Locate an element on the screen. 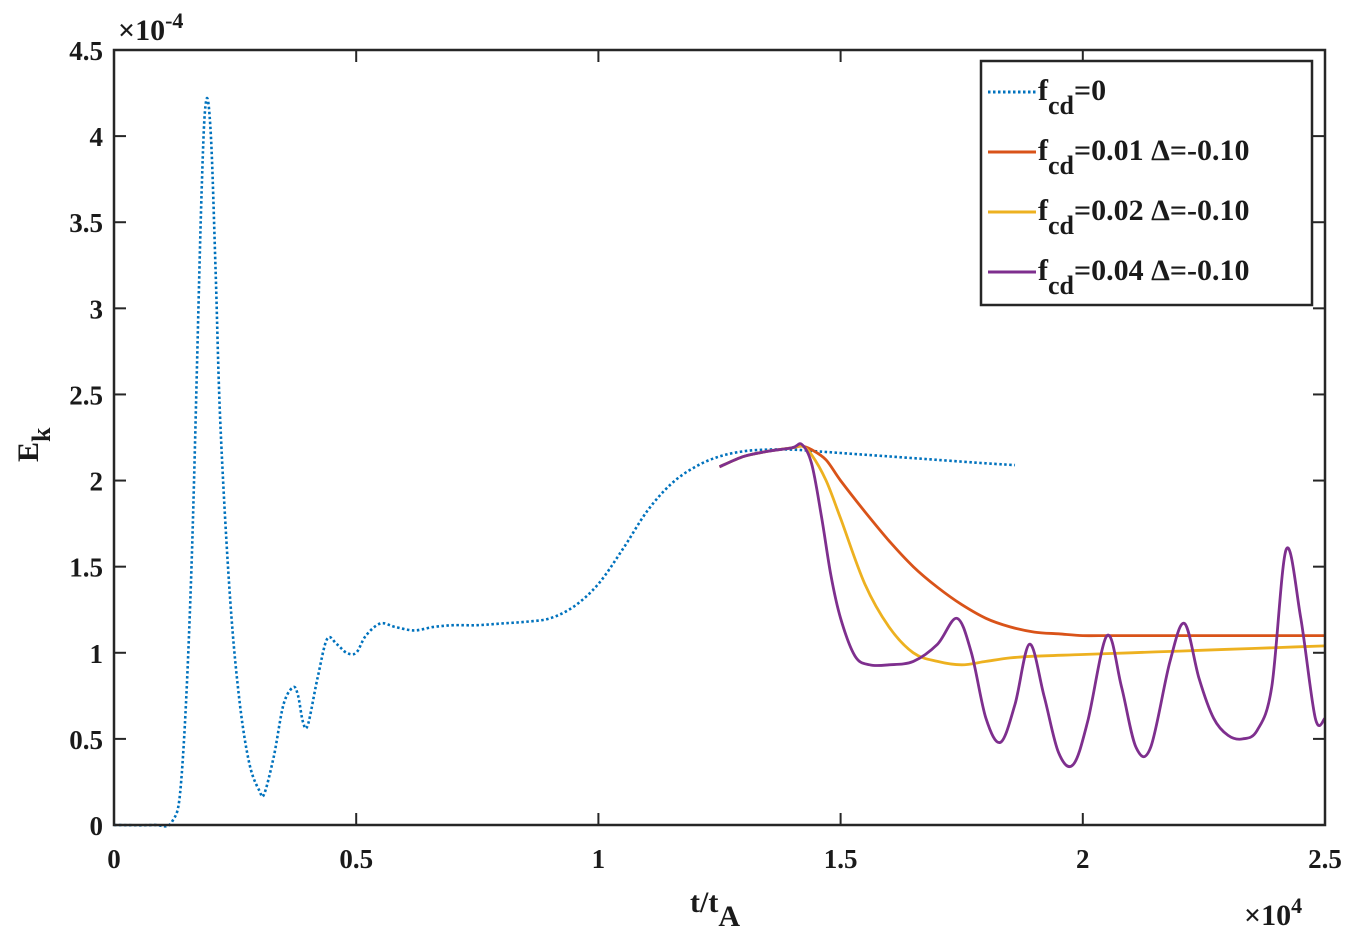 This screenshot has width=1350, height=935. legend-label: fcd=0 is located at coordinates (1072, 97).